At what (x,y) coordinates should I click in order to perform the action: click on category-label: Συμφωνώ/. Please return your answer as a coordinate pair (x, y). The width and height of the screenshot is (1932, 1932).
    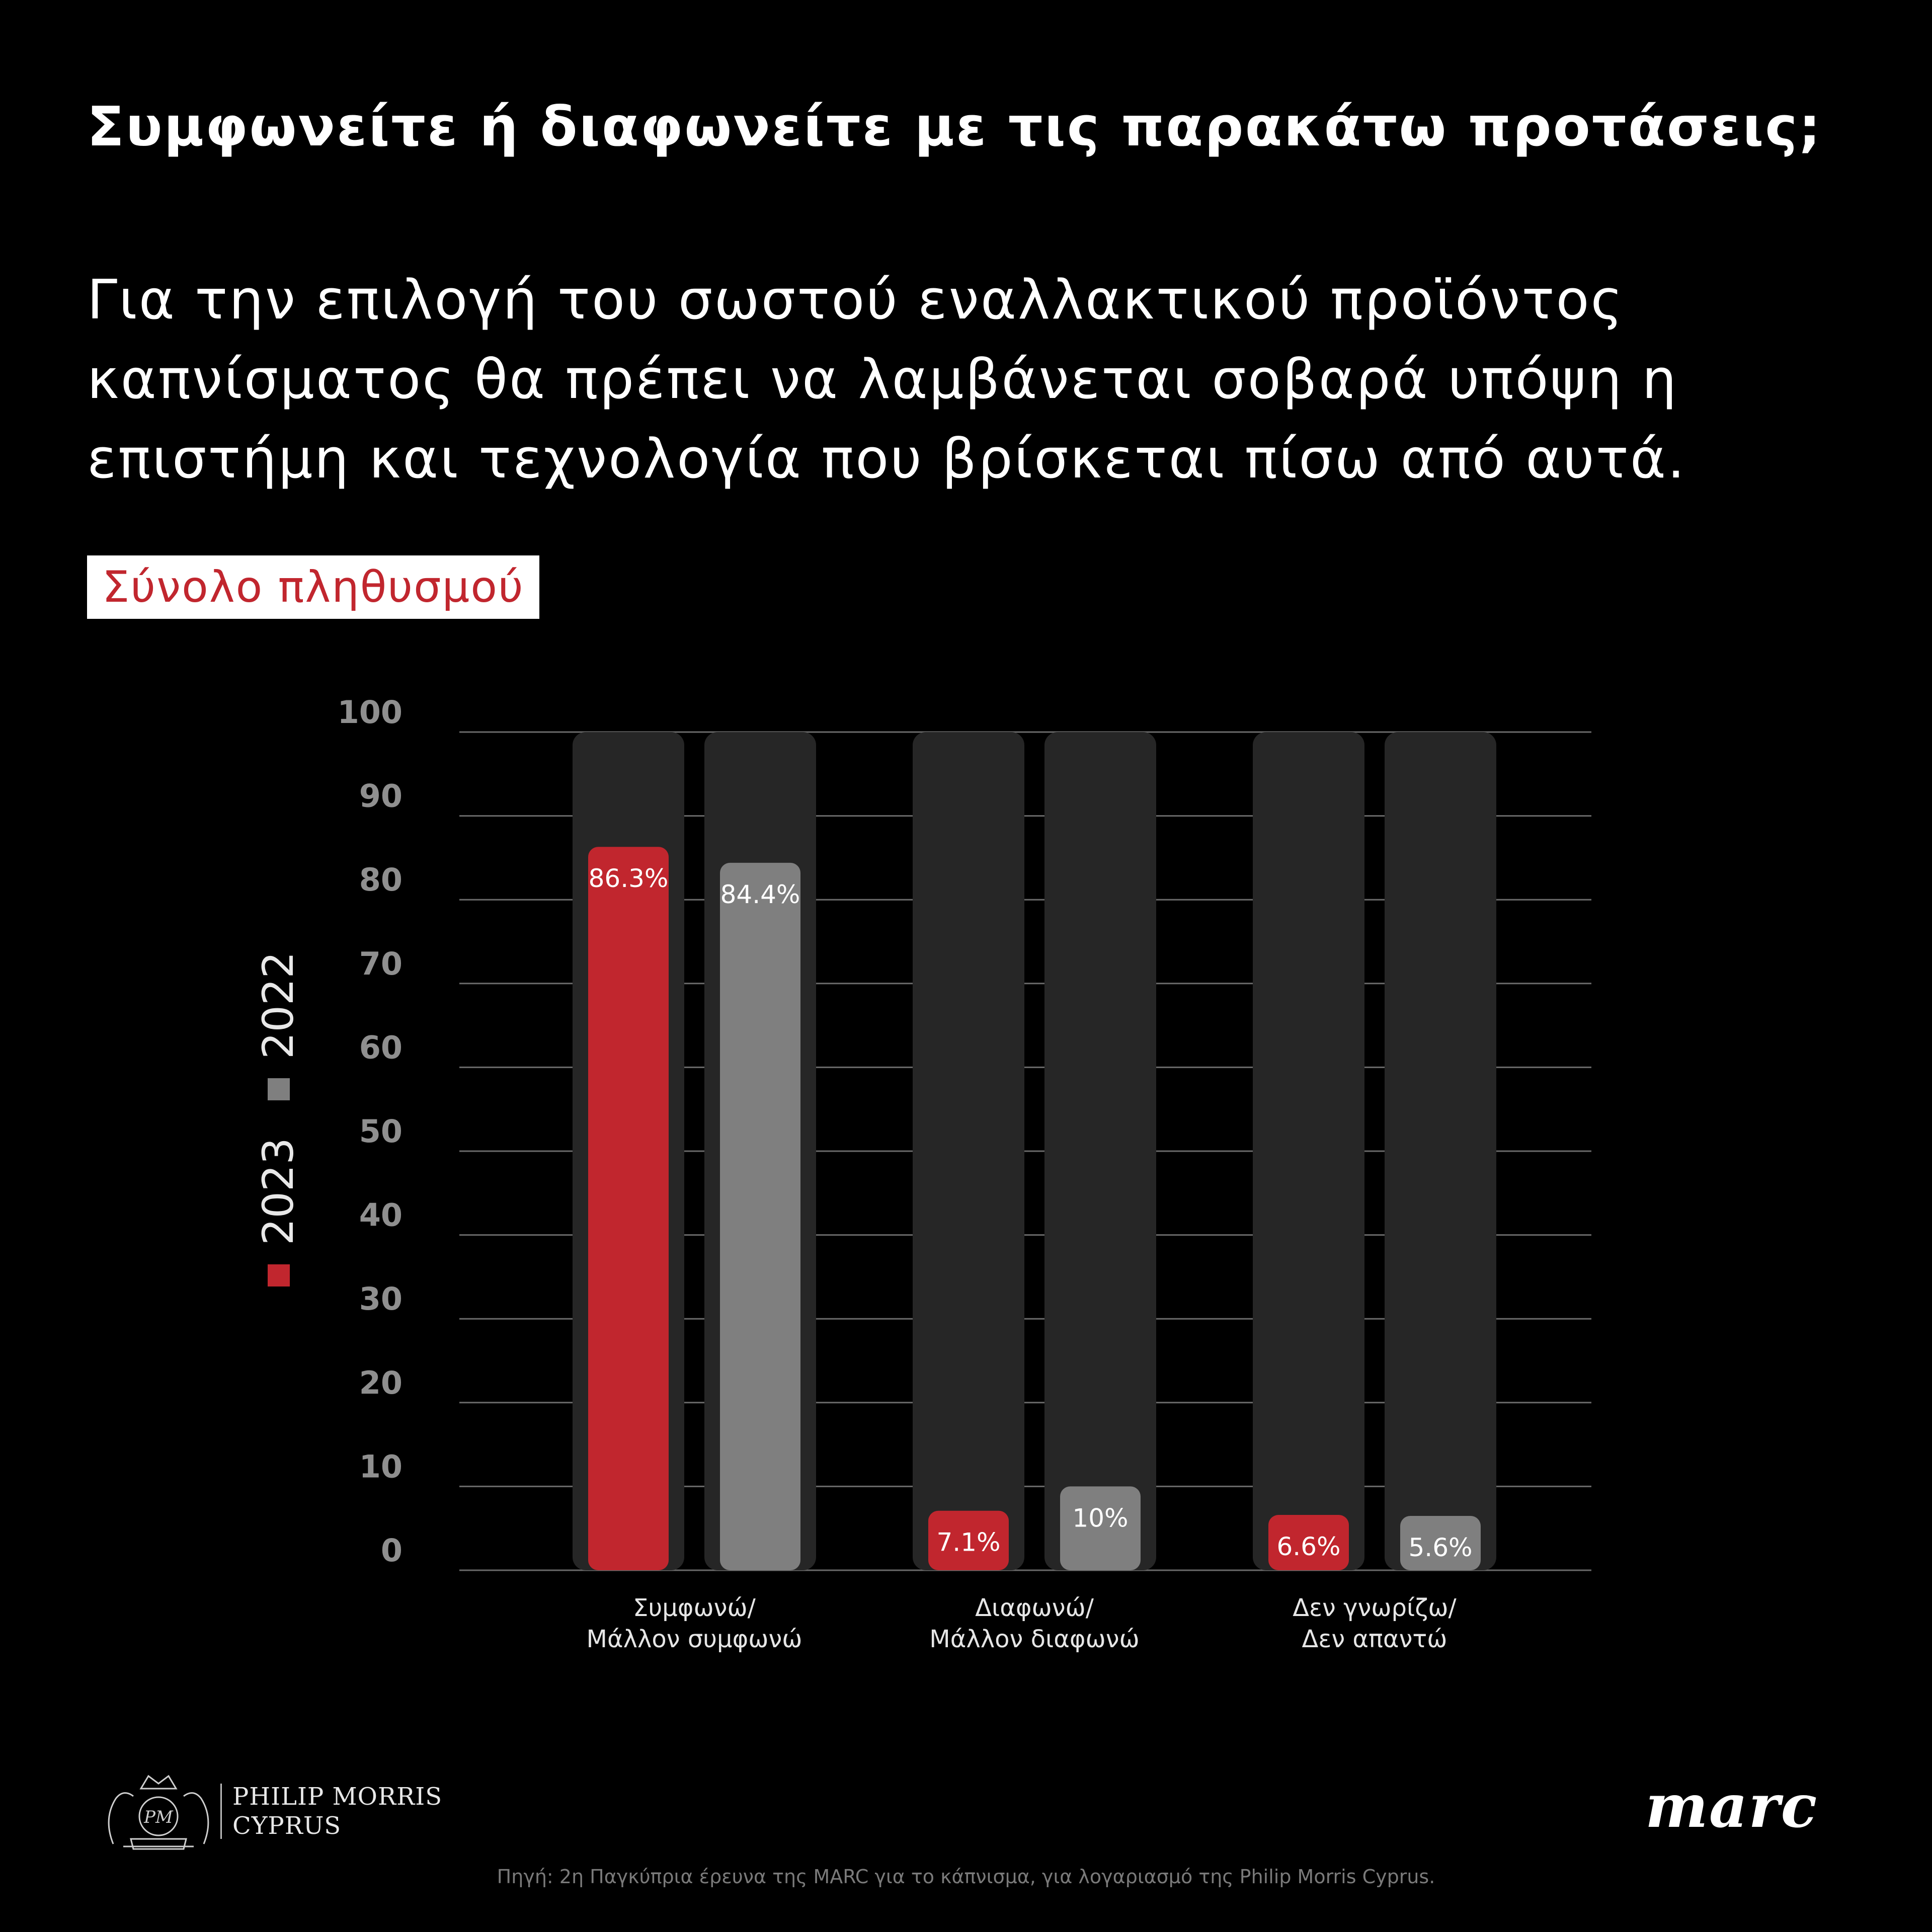
    Looking at the image, I should click on (695, 1608).